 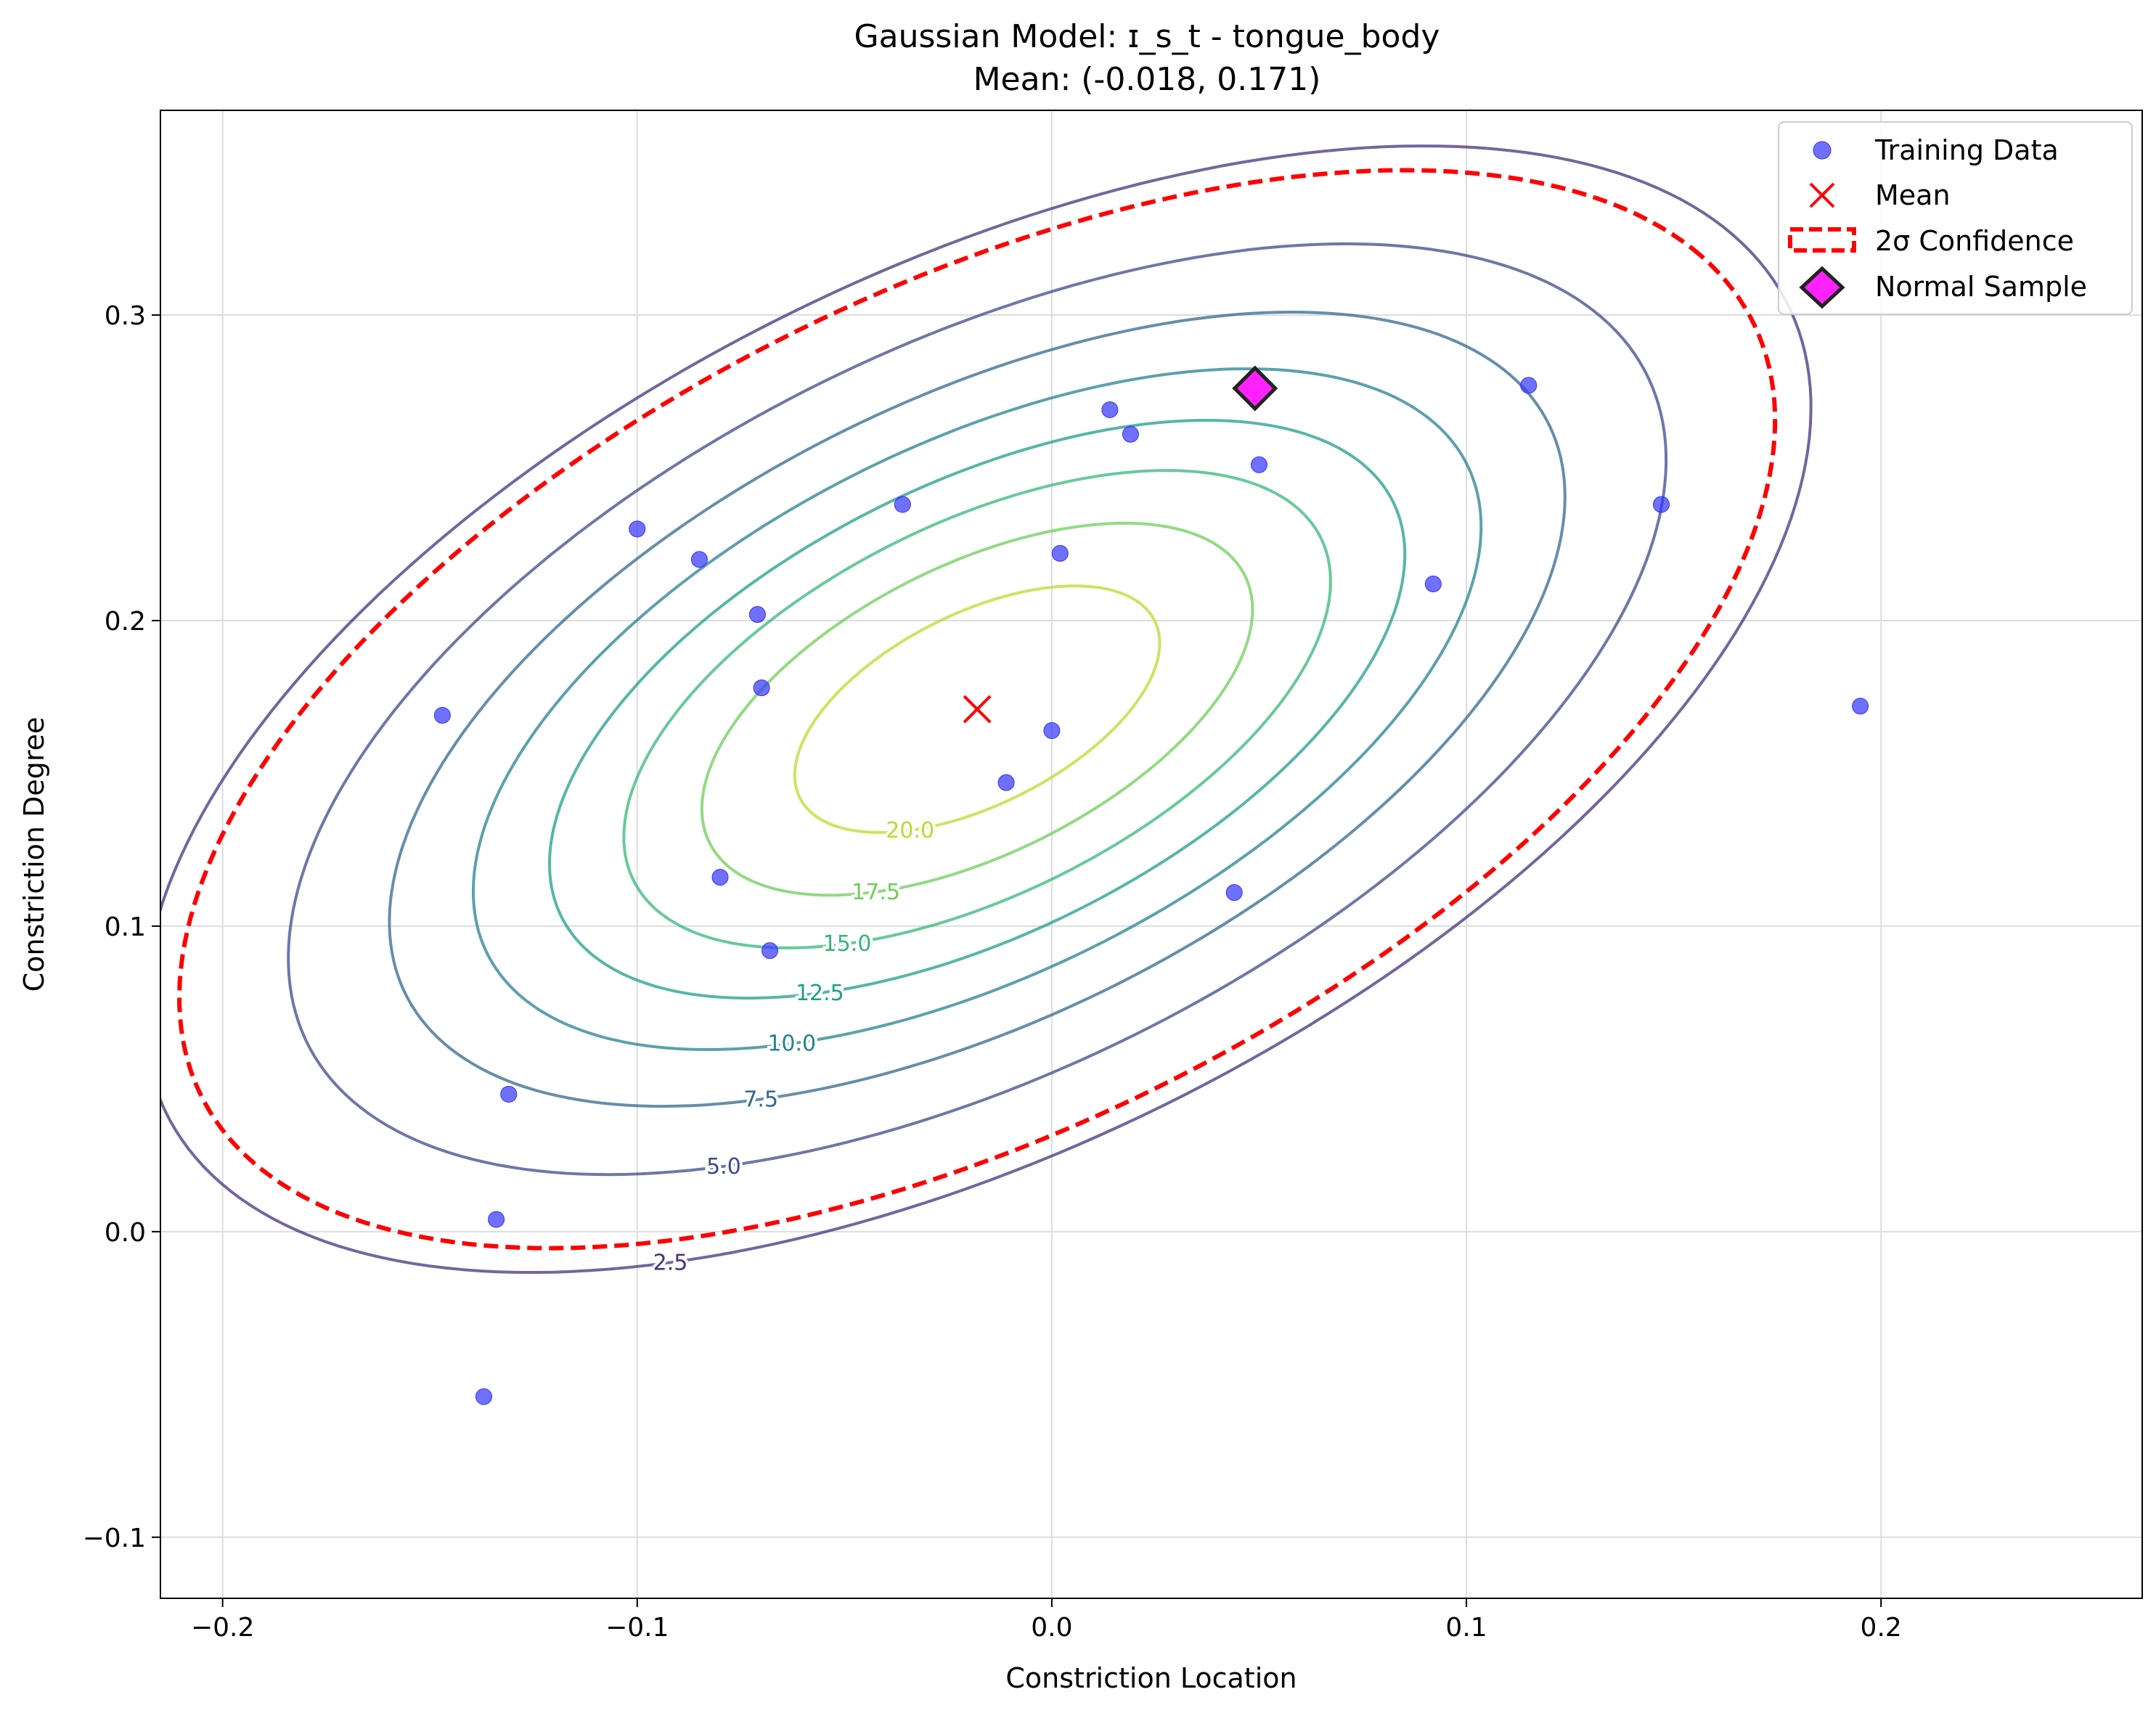 What do you see at coordinates (1120, 544) in the screenshot?
I see `marker-layer` at bounding box center [1120, 544].